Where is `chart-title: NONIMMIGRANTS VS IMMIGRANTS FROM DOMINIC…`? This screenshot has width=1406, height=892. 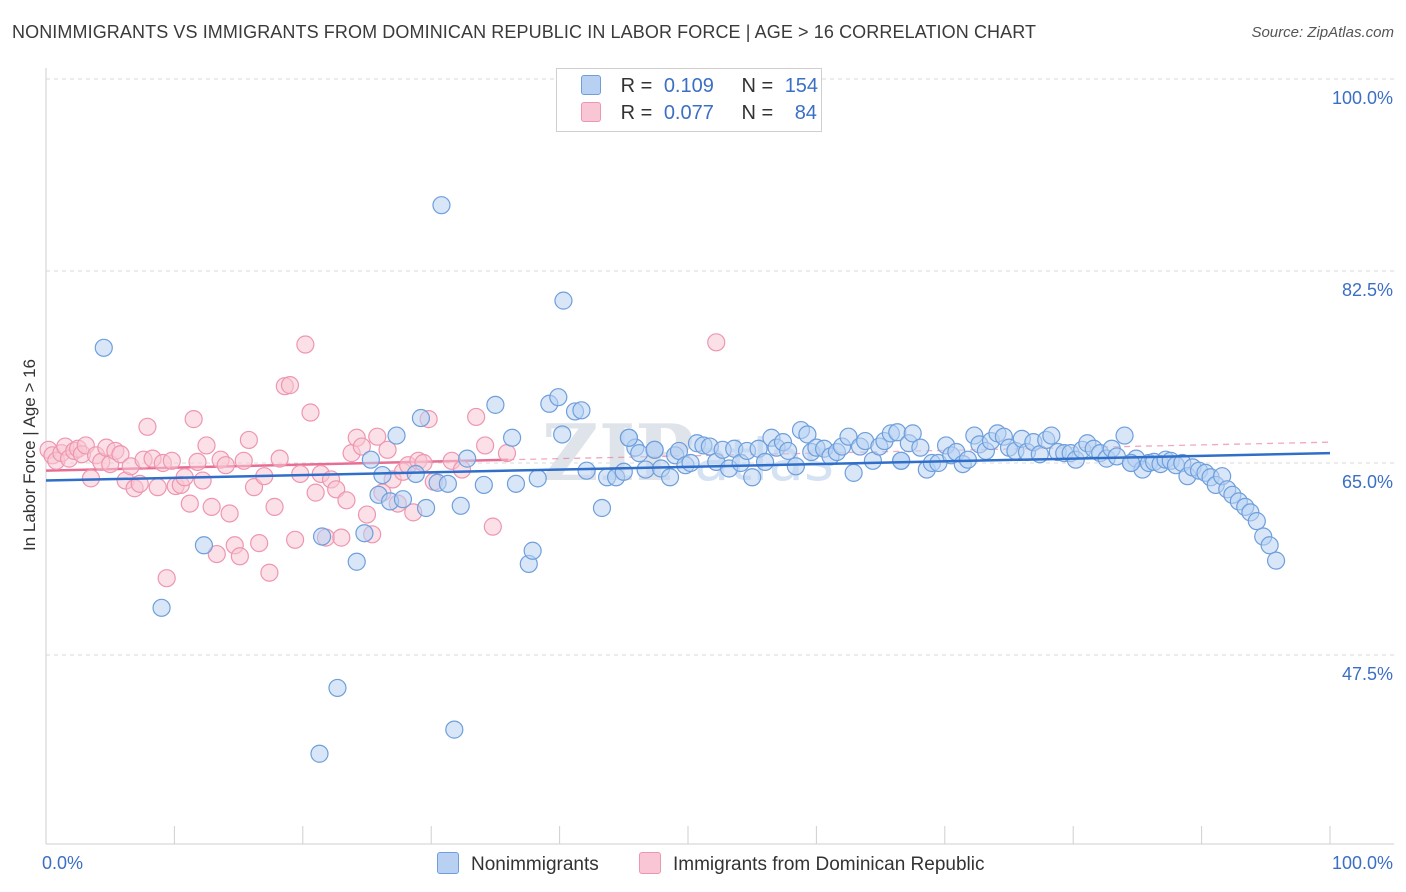 chart-title: NONIMMIGRANTS VS IMMIGRANTS FROM DOMINIC… is located at coordinates (524, 32).